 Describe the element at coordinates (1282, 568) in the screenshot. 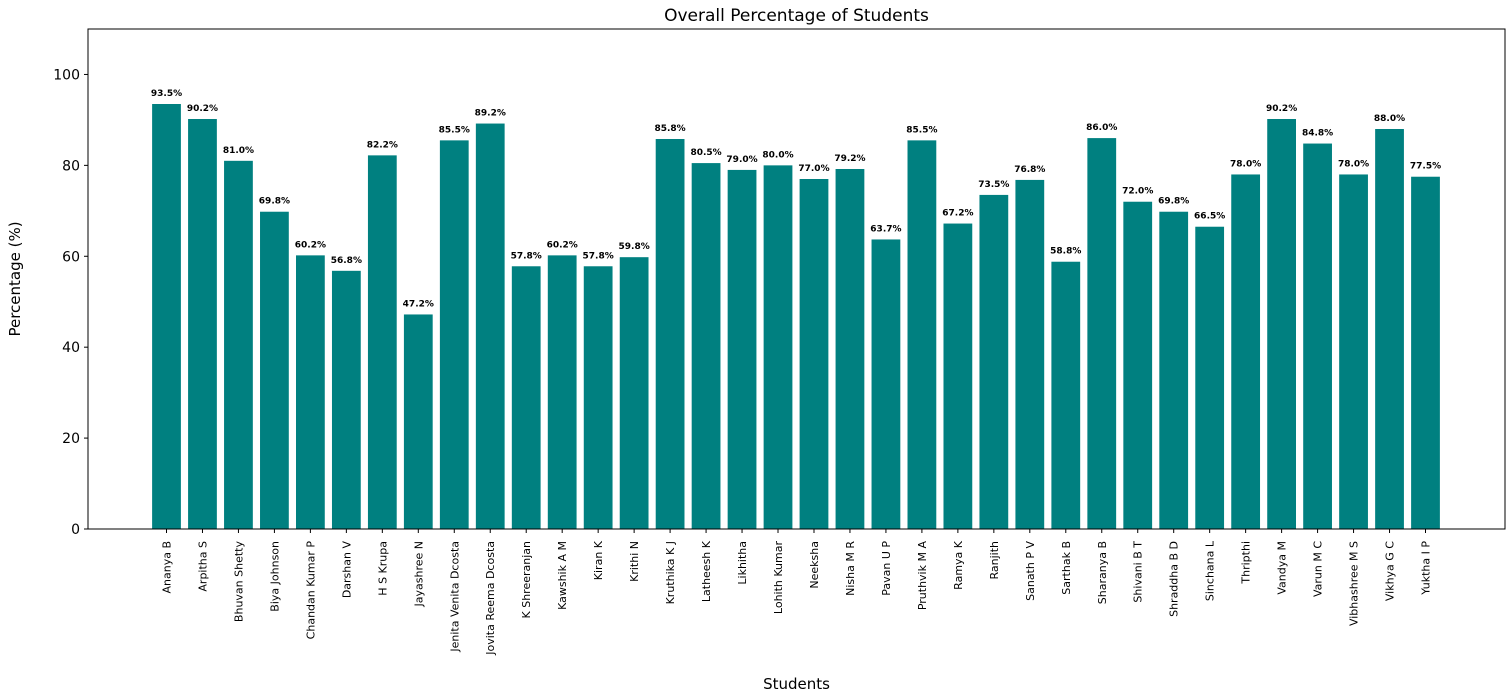

I see `x-tick-label: Vandya M` at that location.